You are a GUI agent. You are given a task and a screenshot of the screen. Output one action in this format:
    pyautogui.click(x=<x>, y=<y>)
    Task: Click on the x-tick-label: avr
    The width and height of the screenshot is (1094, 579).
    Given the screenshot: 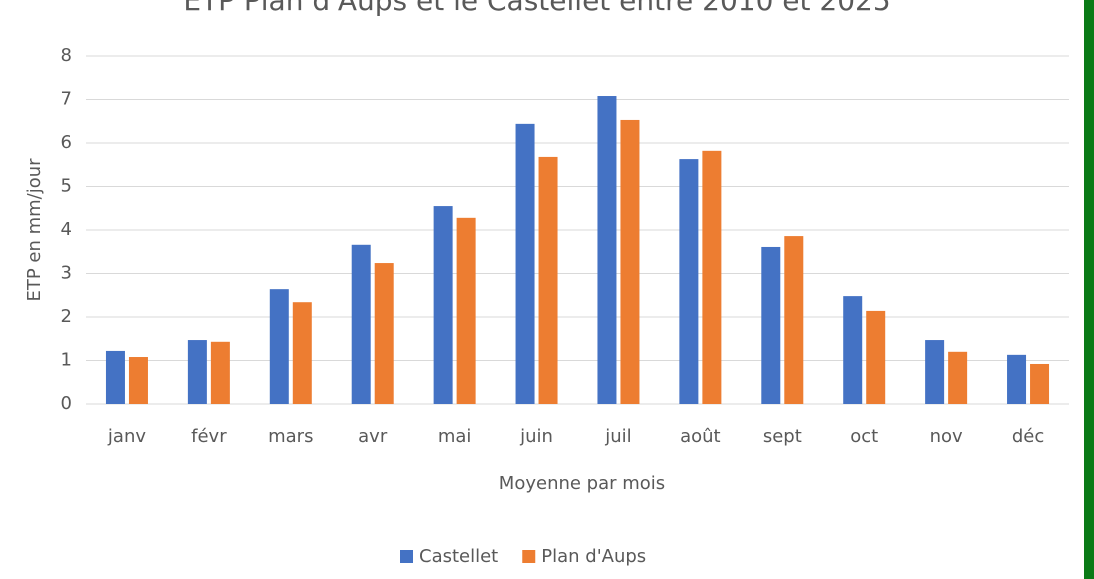 What is the action you would take?
    pyautogui.click(x=373, y=436)
    